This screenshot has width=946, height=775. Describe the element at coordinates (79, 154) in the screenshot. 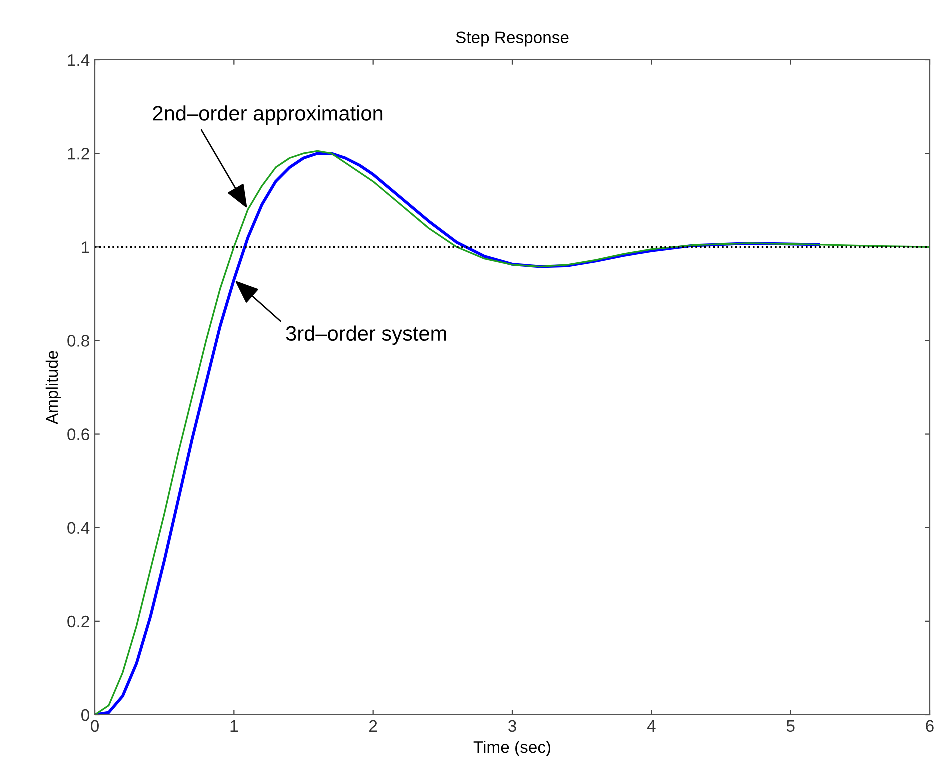

I see `y-tick-label: 1.2` at that location.